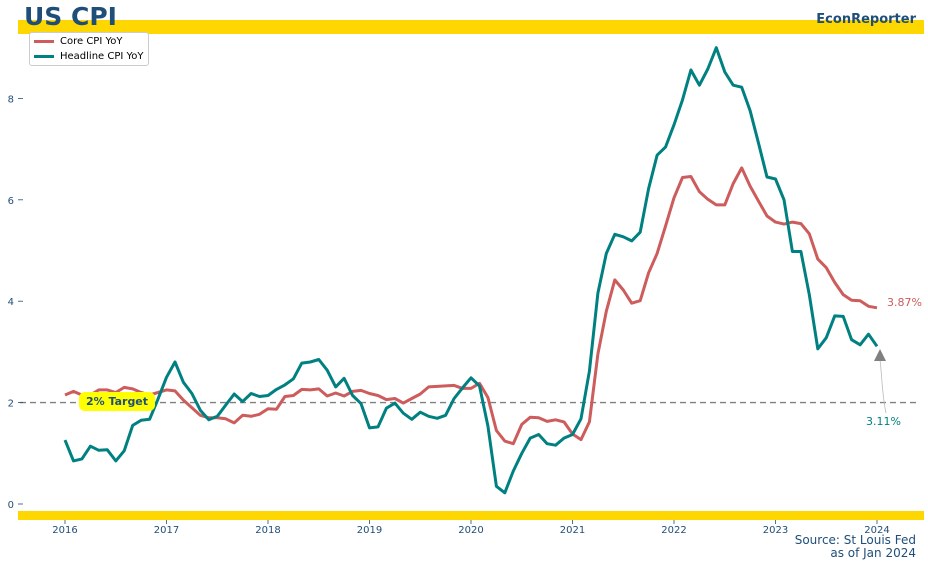 The width and height of the screenshot is (928, 567). Describe the element at coordinates (904, 302) in the screenshot. I see `core-end-label: 3.87%` at that location.